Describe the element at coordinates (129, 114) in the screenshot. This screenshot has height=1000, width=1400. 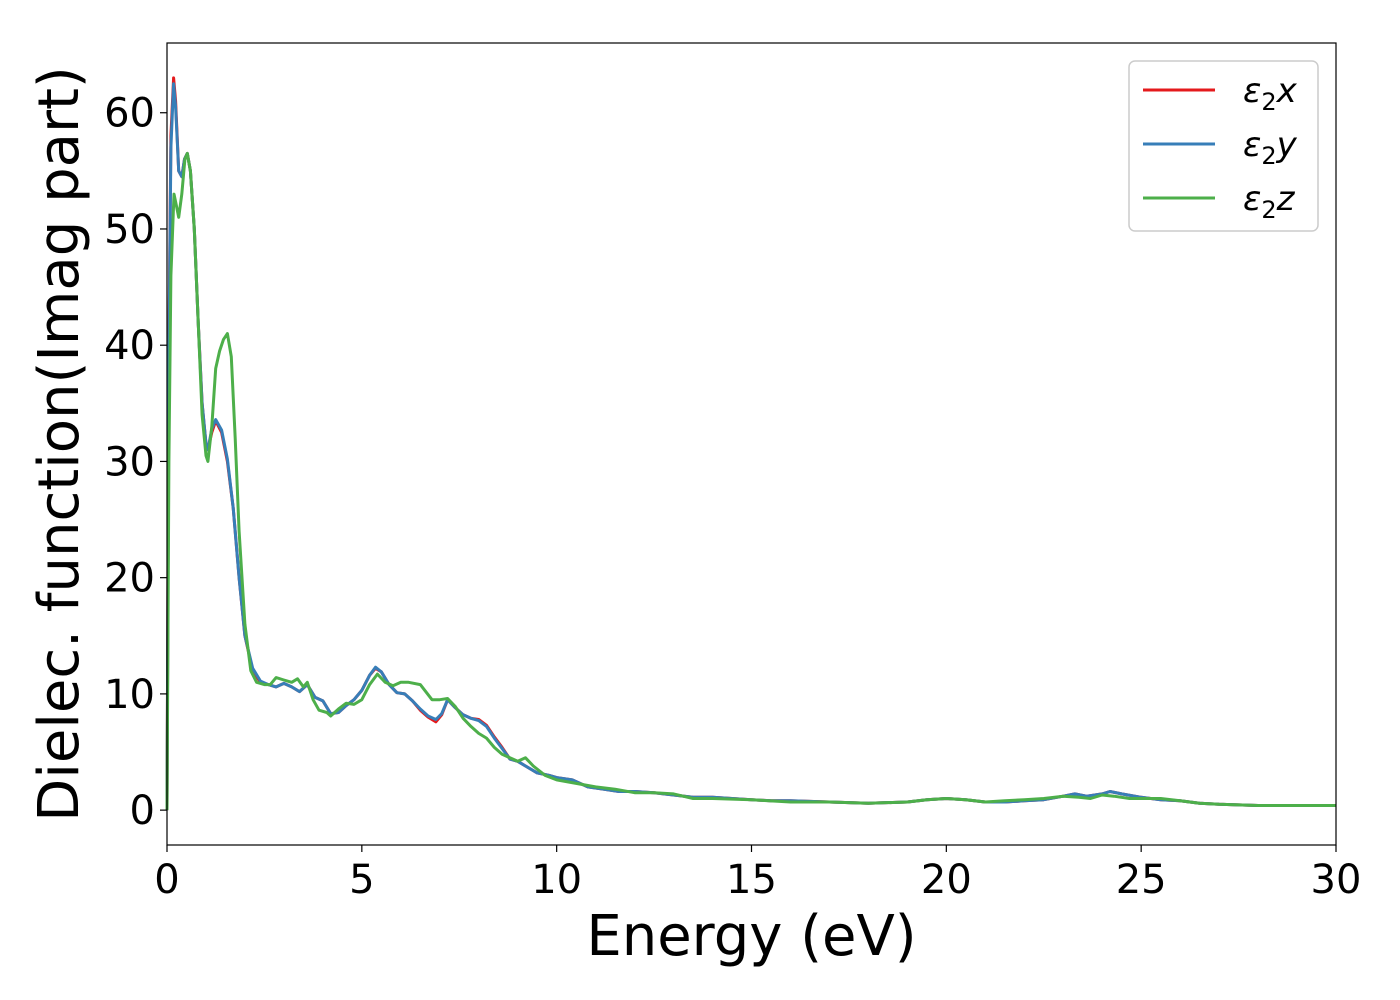
I see `y-tick-label: 60` at that location.